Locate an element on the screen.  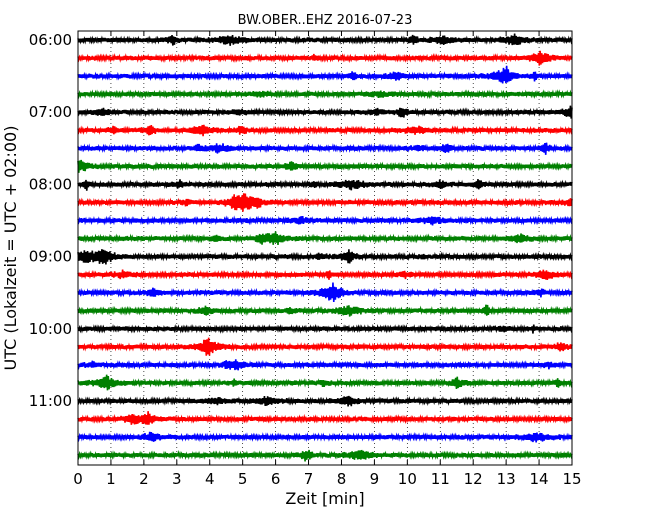
y-axis-label: UTC (Lokalzeit = UTC + 02:00) is located at coordinates (10, 248).